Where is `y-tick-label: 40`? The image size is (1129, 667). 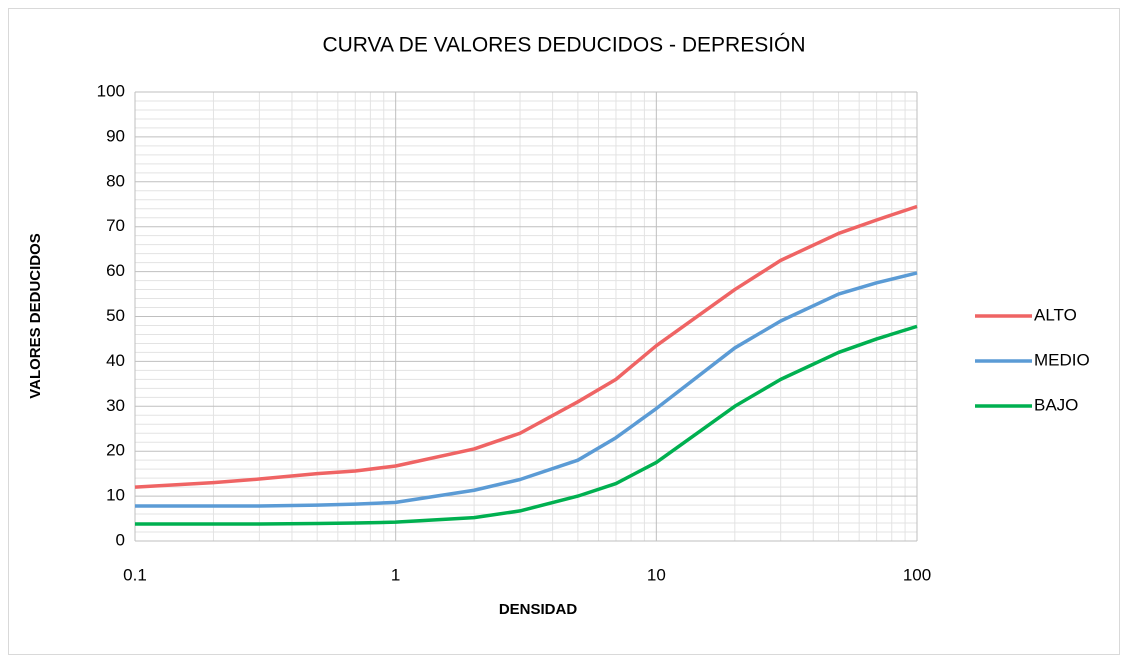
y-tick-label: 40 is located at coordinates (115, 360).